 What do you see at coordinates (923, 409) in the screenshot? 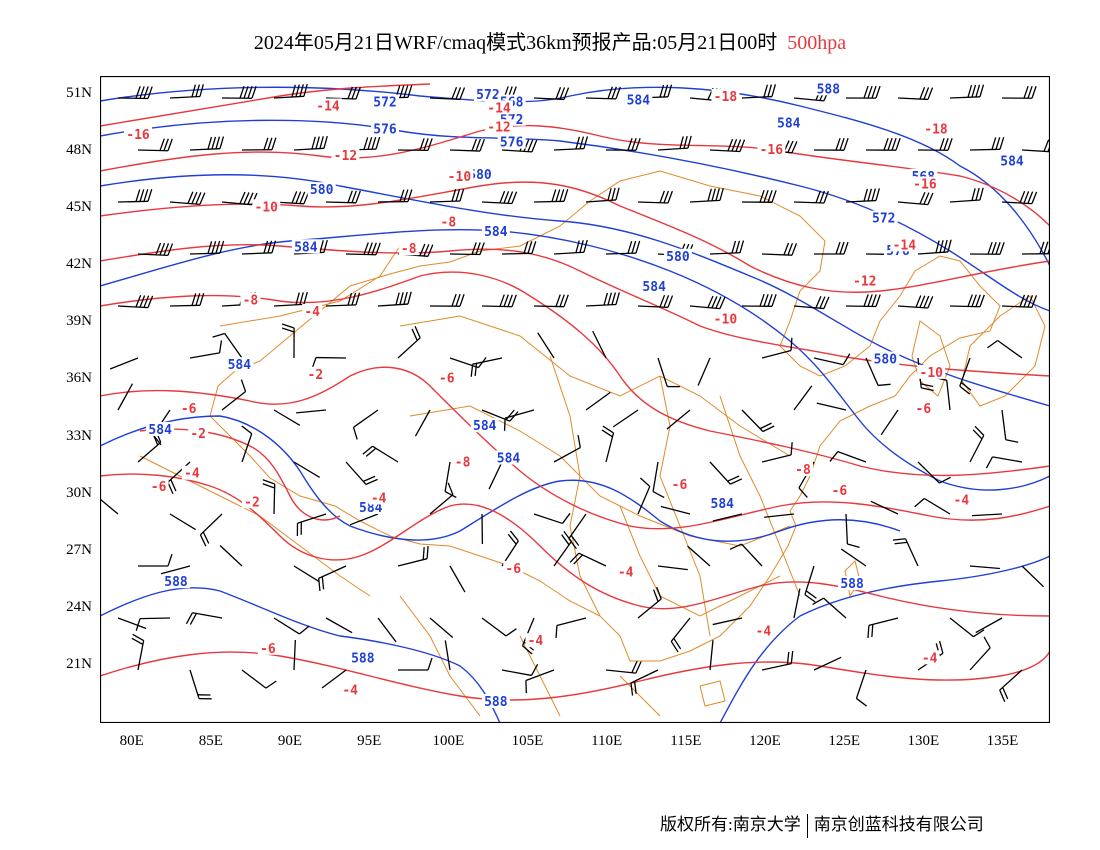
I see `contour-label: -6` at bounding box center [923, 409].